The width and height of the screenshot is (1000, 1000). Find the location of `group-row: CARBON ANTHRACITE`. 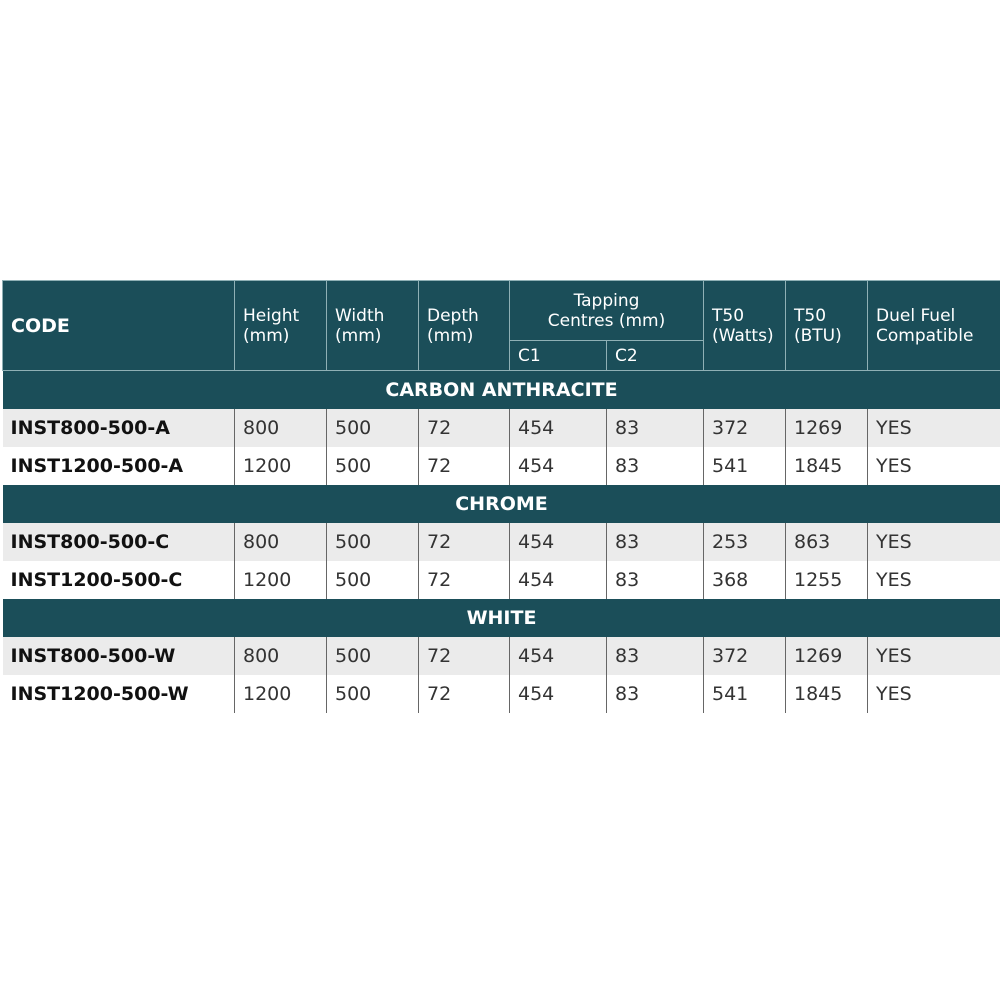

group-row: CARBON ANTHRACITE is located at coordinates (501, 389).